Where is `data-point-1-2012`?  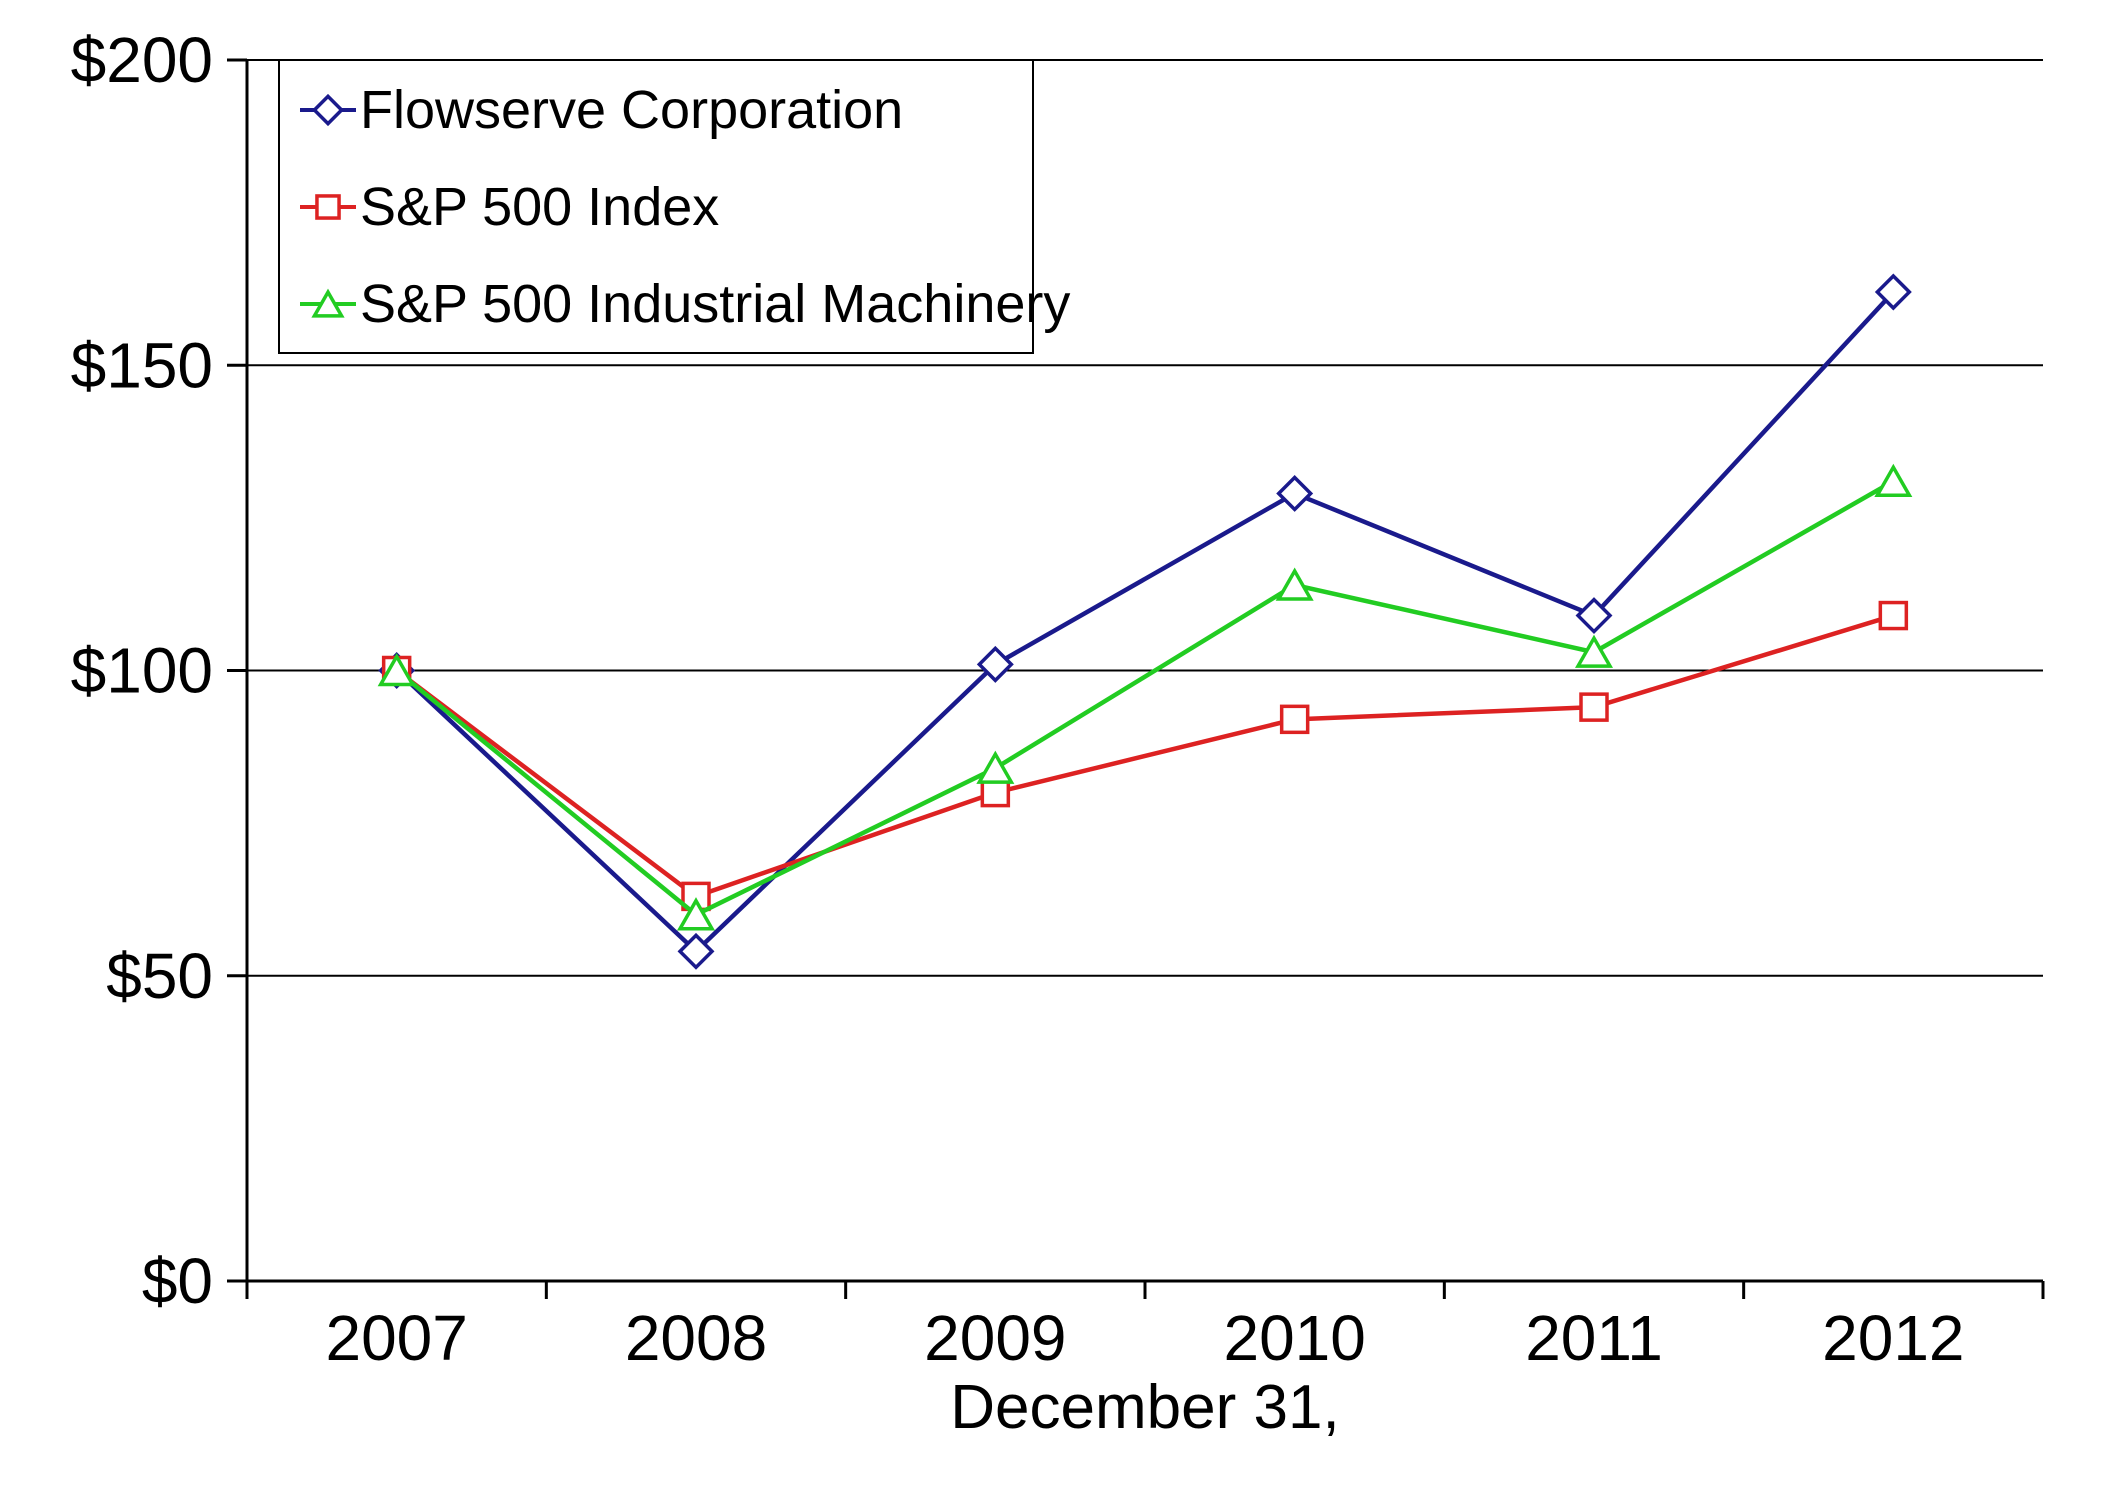
data-point-1-2012 is located at coordinates (1893, 615).